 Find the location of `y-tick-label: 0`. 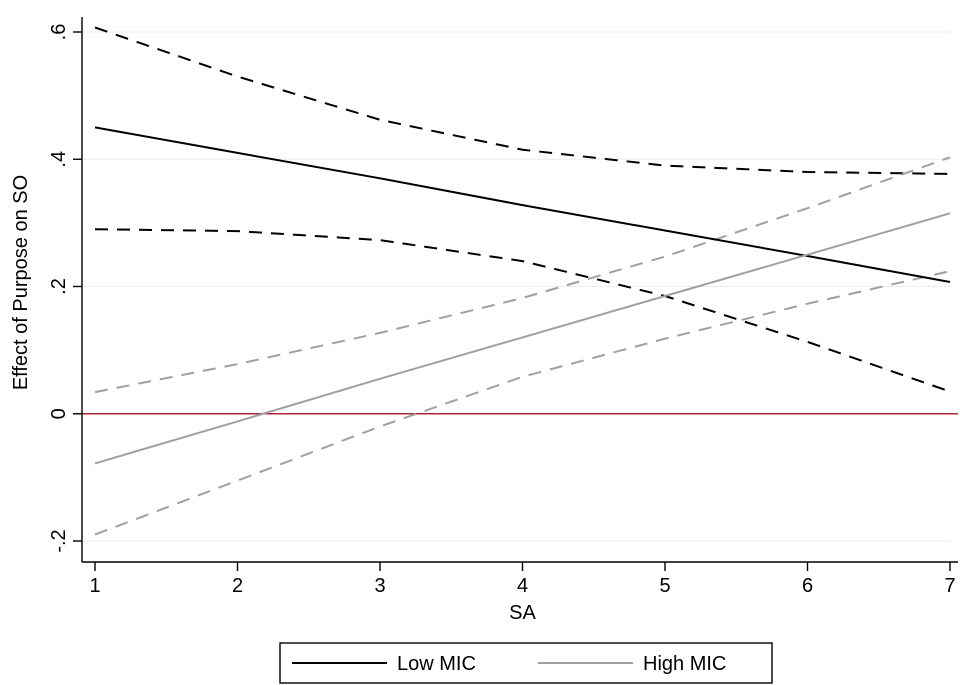

y-tick-label: 0 is located at coordinates (59, 413).